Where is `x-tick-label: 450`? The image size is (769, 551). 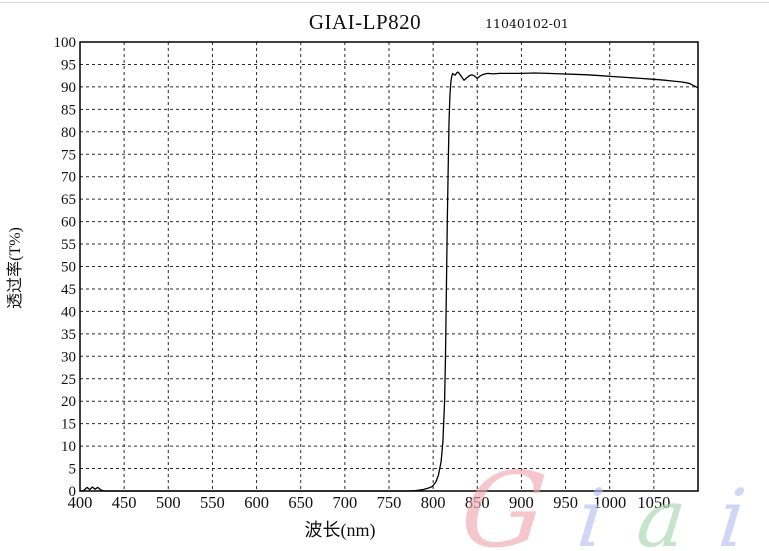 x-tick-label: 450 is located at coordinates (124, 502).